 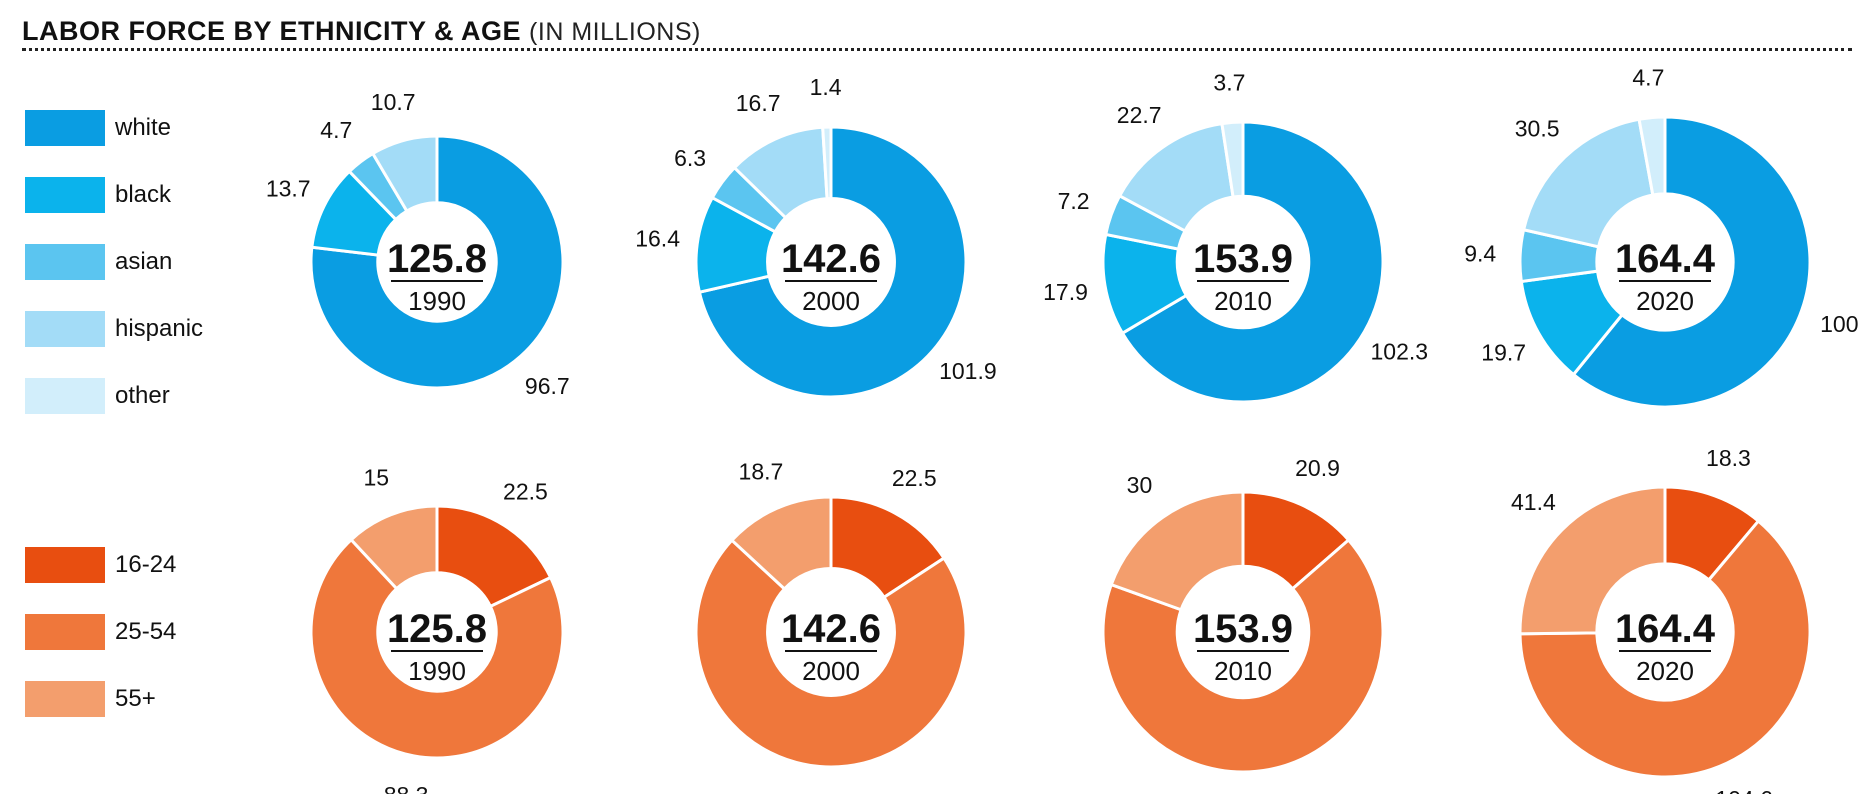 I want to click on legend-item-white: white, so click(x=145, y=128).